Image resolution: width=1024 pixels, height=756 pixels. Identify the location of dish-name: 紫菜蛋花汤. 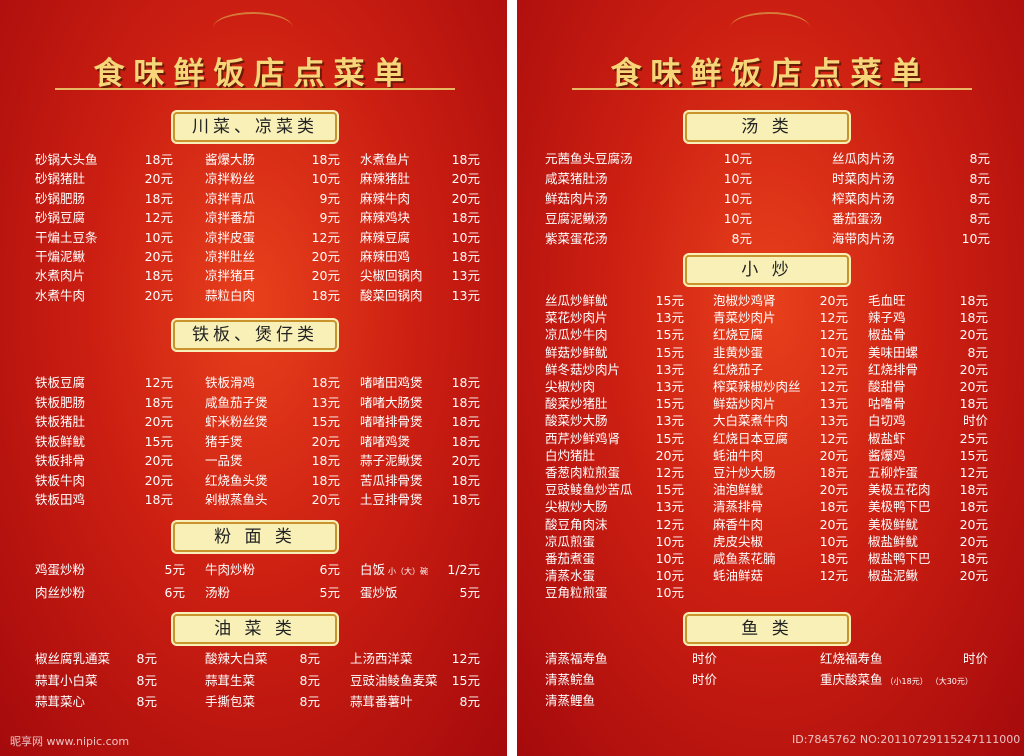
(576, 238).